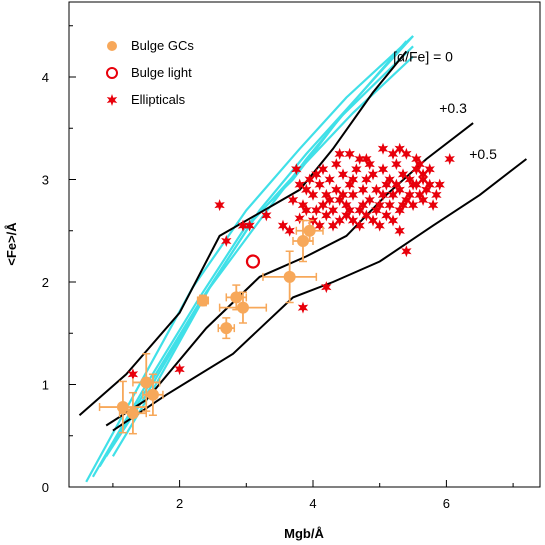 The width and height of the screenshot is (545, 545). I want to click on x-tick-label: 6, so click(446, 503).